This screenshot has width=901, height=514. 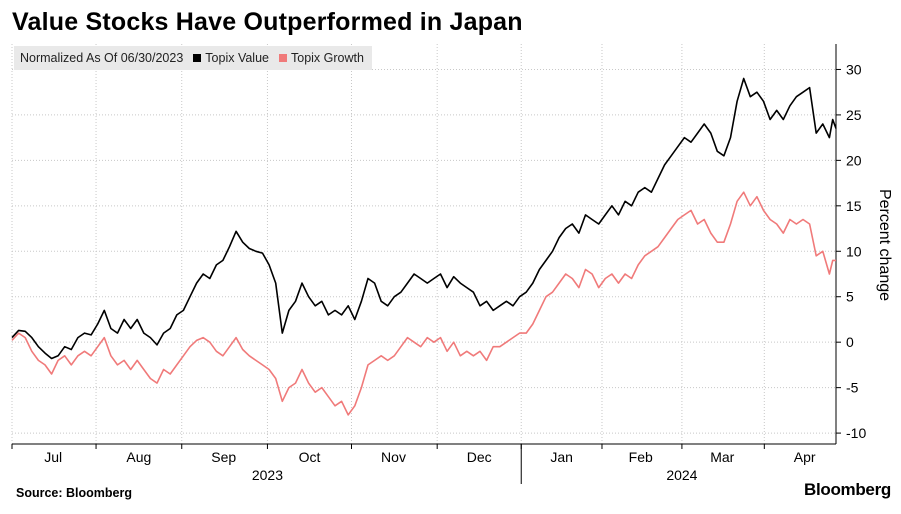 What do you see at coordinates (283, 58) in the screenshot?
I see `legend-swatch-growth-icon` at bounding box center [283, 58].